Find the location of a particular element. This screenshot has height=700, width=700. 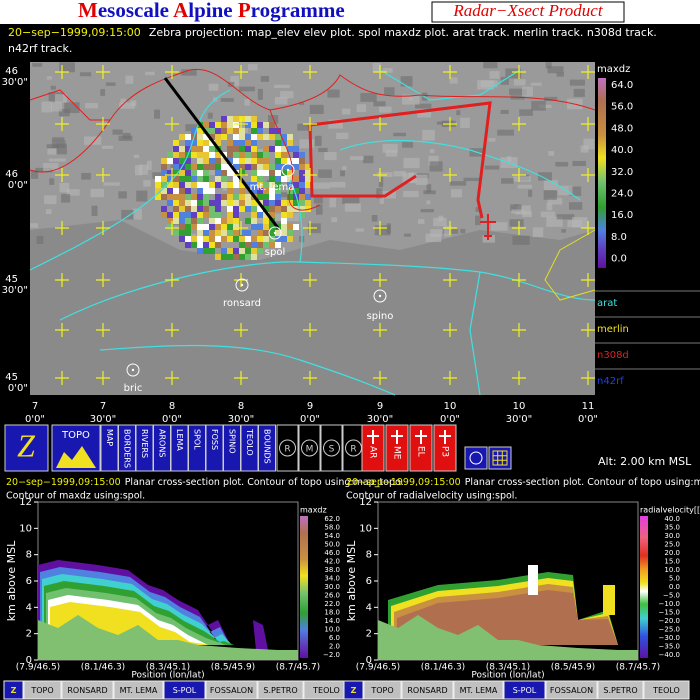

tool-button is located at coordinates (267, 448).